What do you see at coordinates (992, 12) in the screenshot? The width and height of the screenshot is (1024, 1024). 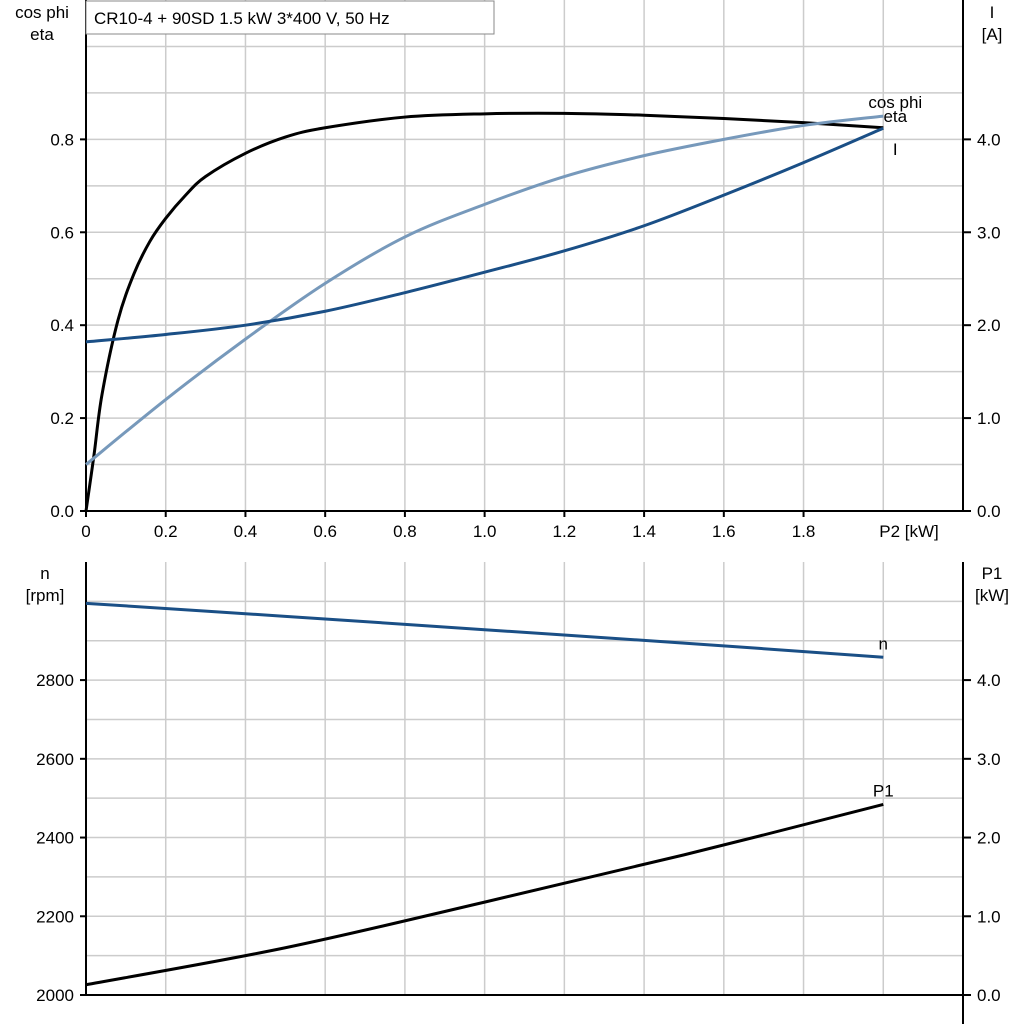 I see `y-right-axis-label: I` at bounding box center [992, 12].